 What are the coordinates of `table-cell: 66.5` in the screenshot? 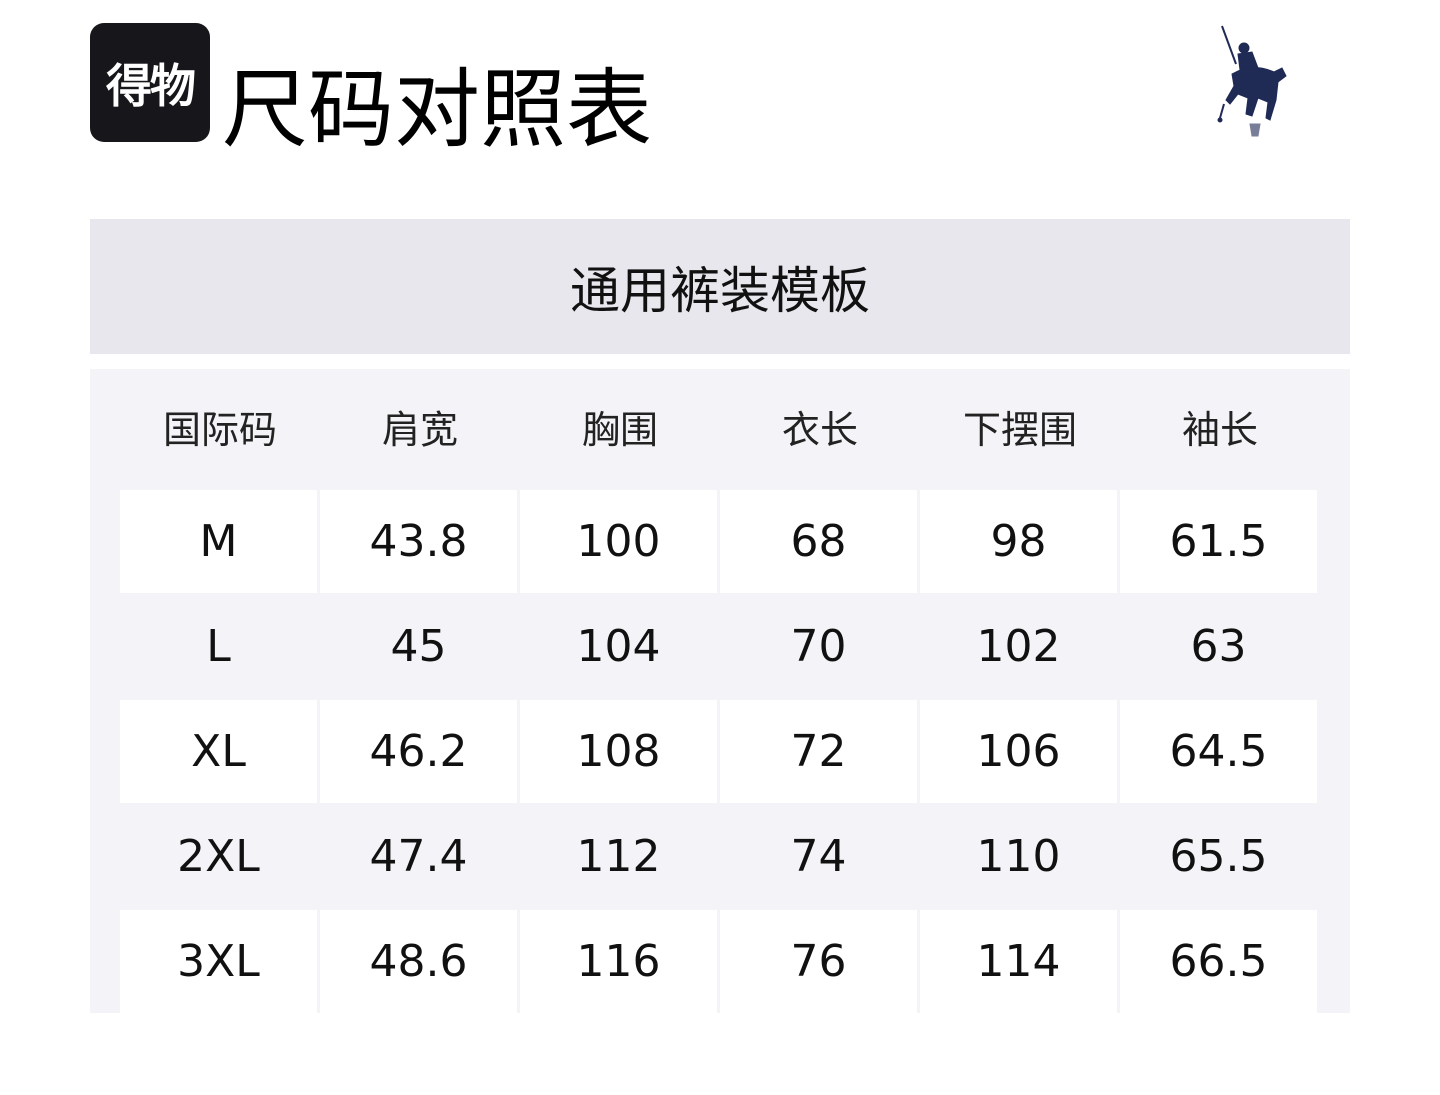 It's located at (1218, 961).